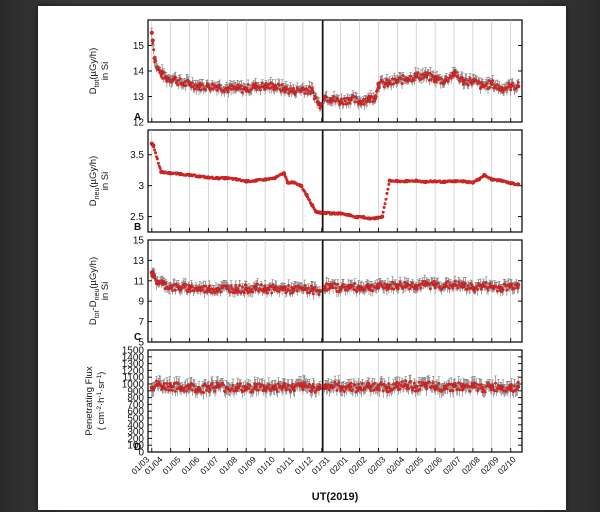 This screenshot has height=512, width=600. Describe the element at coordinates (97, 314) in the screenshot. I see `y-axis-label-part: tot` at that location.